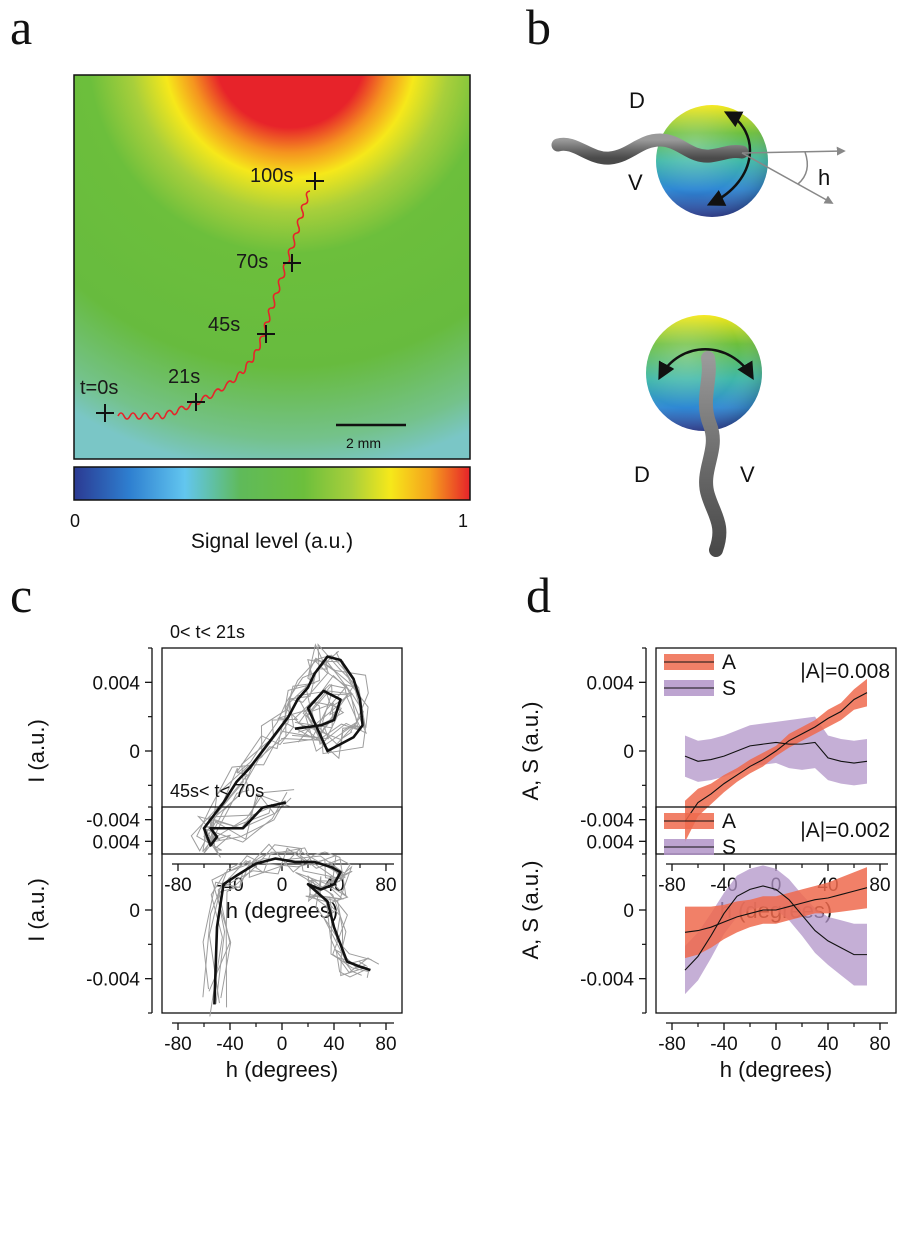 The image size is (904, 1259). Describe the element at coordinates (538, 595) in the screenshot. I see `panel-letter-d: d` at that location.